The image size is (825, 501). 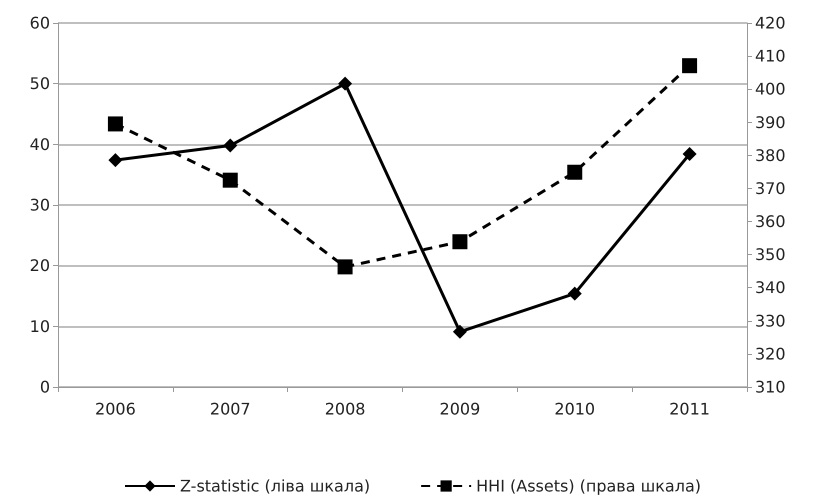 I want to click on x-tick-label: 2009, so click(x=460, y=409).